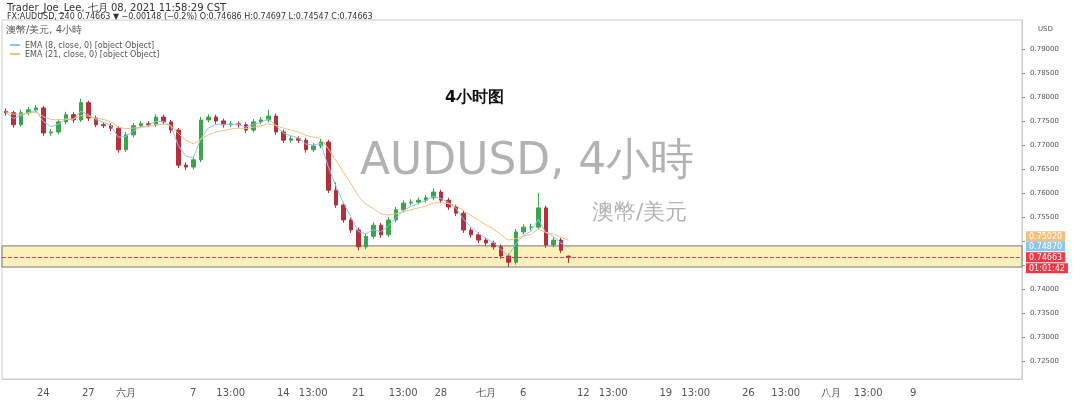 This screenshot has width=1080, height=413. Describe the element at coordinates (90, 45) in the screenshot. I see `legend-label: EMA (8, close, 0) [object Object]` at that location.